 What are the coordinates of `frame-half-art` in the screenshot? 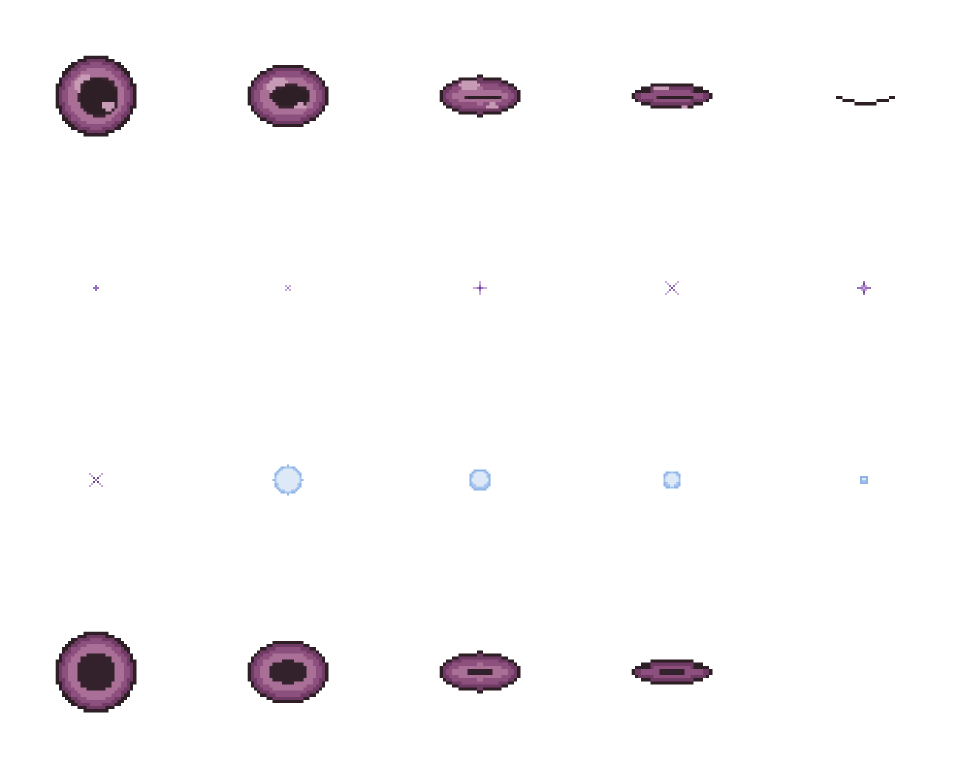 It's located at (480, 96).